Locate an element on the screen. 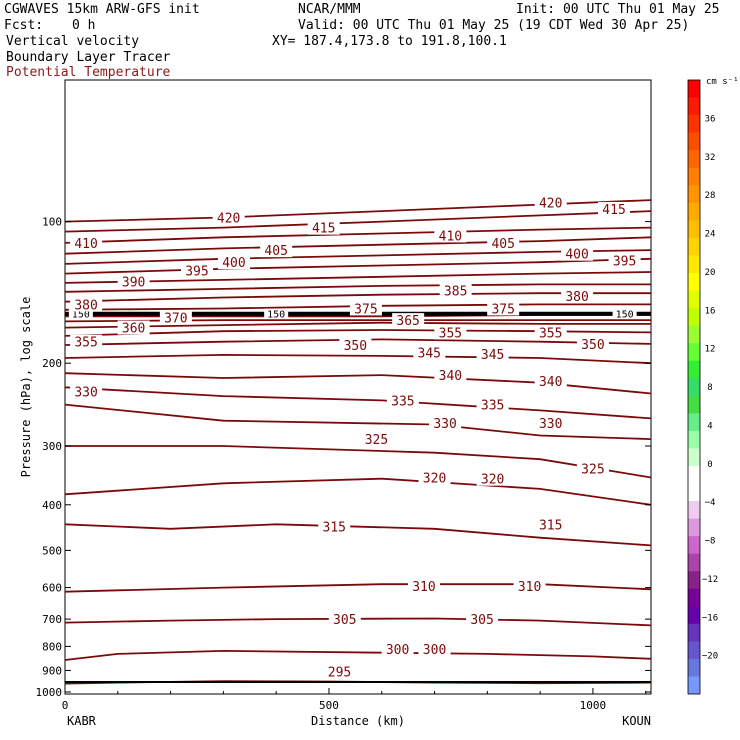 The height and width of the screenshot is (740, 740). x-tick-label: 500 is located at coordinates (329, 705).